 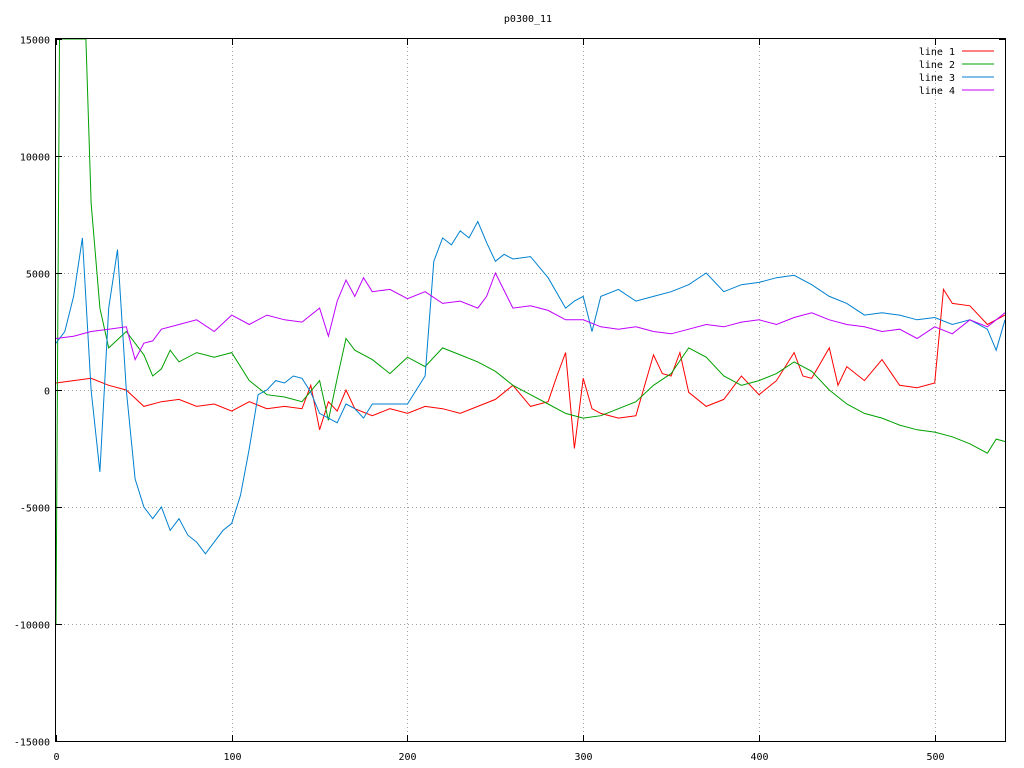 I want to click on y-tick-label: 5000, so click(x=38, y=275).